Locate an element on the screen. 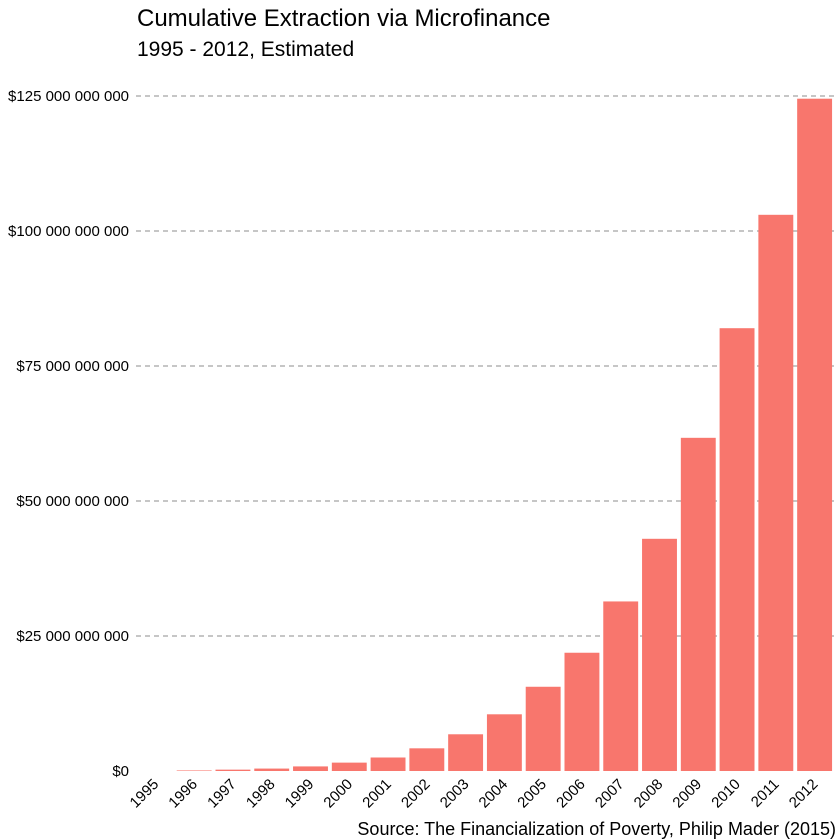  x-tick-label: 1996 is located at coordinates (183, 794).